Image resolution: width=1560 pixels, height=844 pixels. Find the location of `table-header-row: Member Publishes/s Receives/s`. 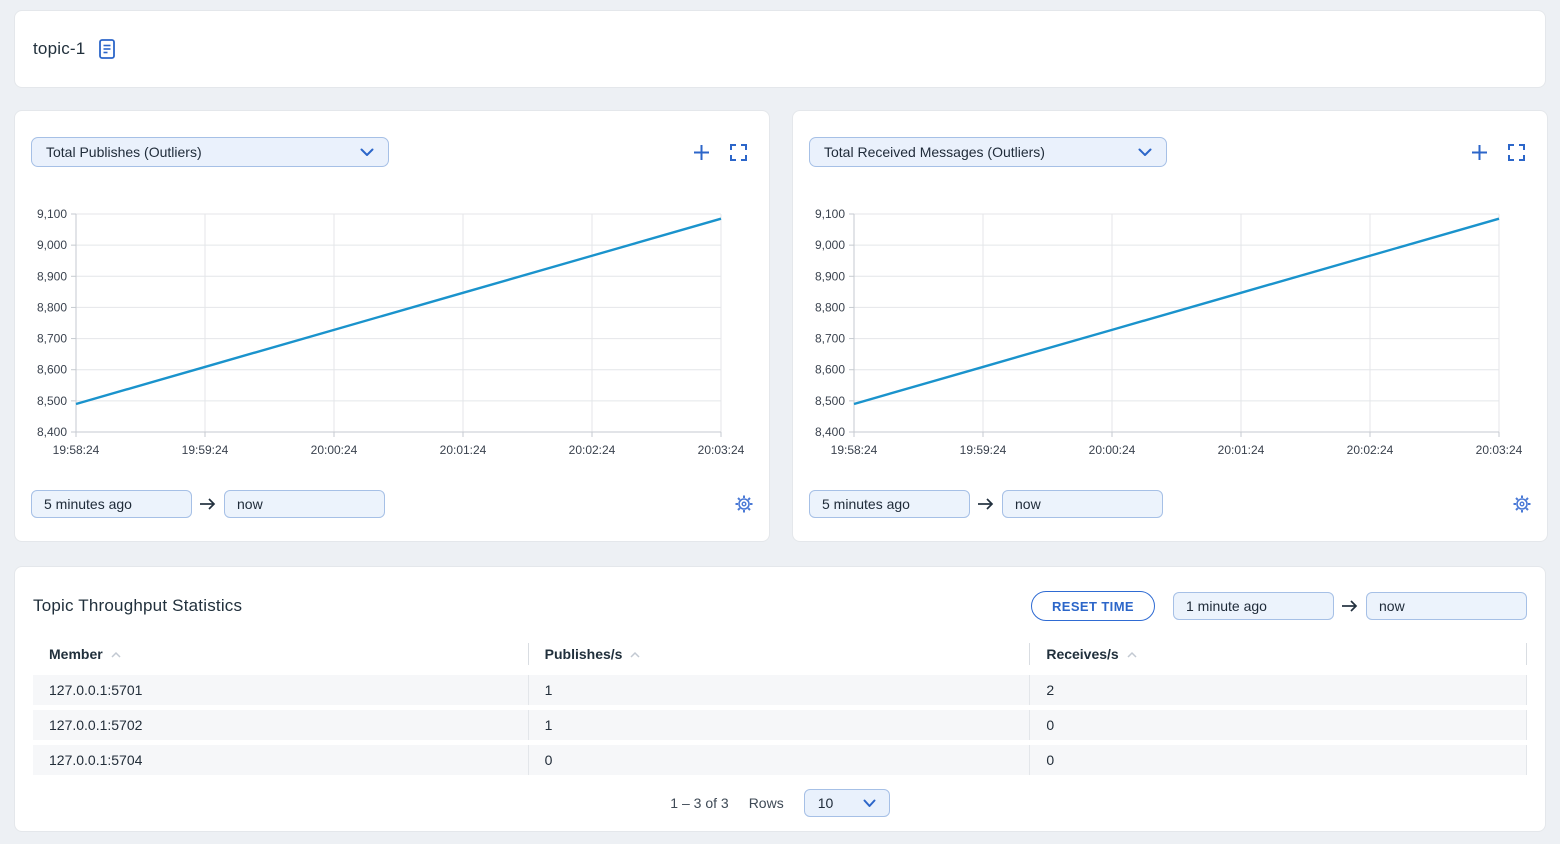

table-header-row: Member Publishes/s Receives/s is located at coordinates (780, 654).